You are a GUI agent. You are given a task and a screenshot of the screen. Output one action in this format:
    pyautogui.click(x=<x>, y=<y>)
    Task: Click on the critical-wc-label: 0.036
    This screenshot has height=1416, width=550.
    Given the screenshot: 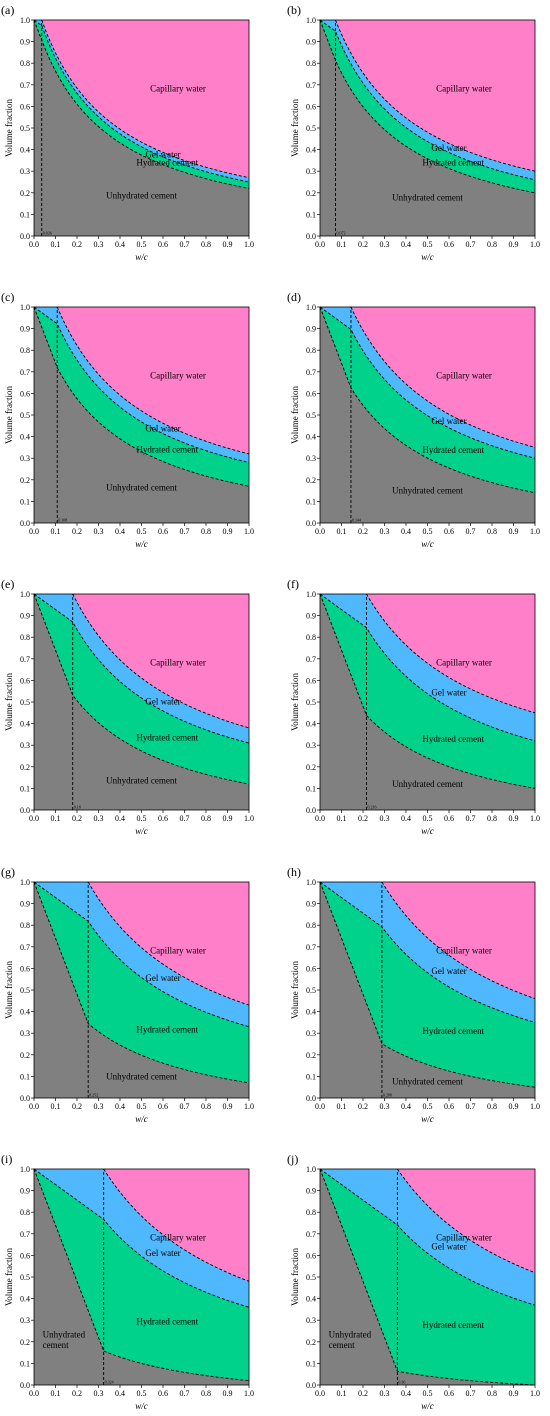 What is the action you would take?
    pyautogui.click(x=47, y=233)
    